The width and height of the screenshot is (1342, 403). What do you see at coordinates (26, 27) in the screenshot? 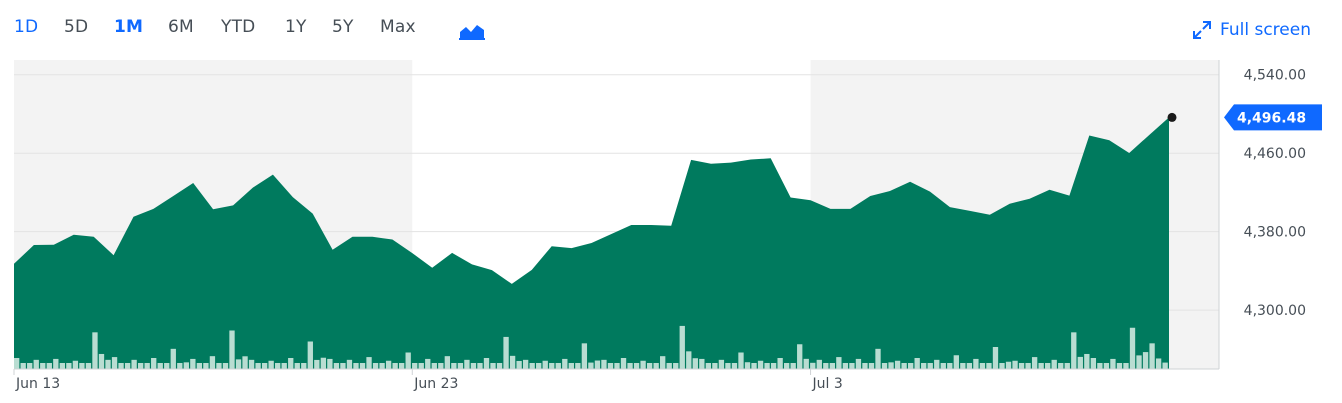
I see `range-1d-button: 1D` at bounding box center [26, 27].